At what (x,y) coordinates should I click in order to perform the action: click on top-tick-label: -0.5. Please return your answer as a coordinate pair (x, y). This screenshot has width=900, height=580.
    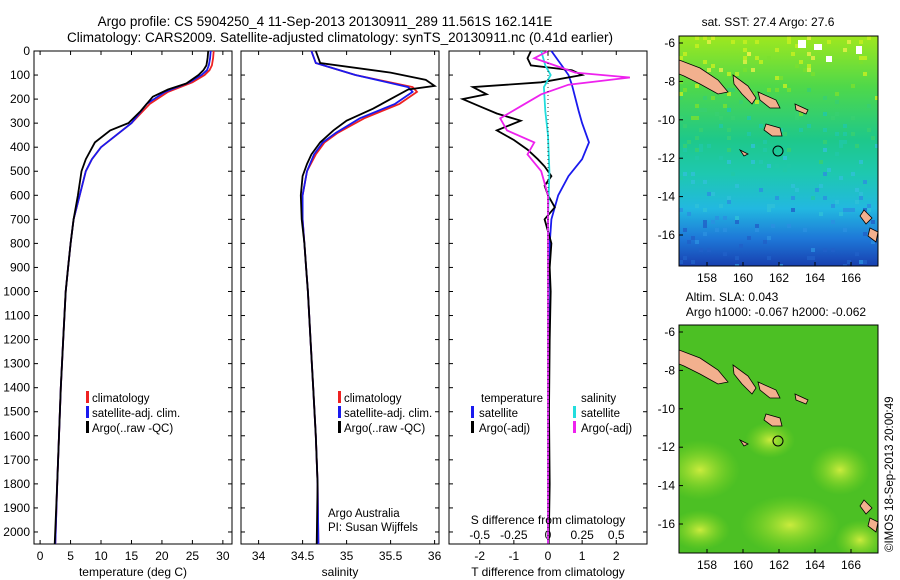
    Looking at the image, I should click on (479, 535).